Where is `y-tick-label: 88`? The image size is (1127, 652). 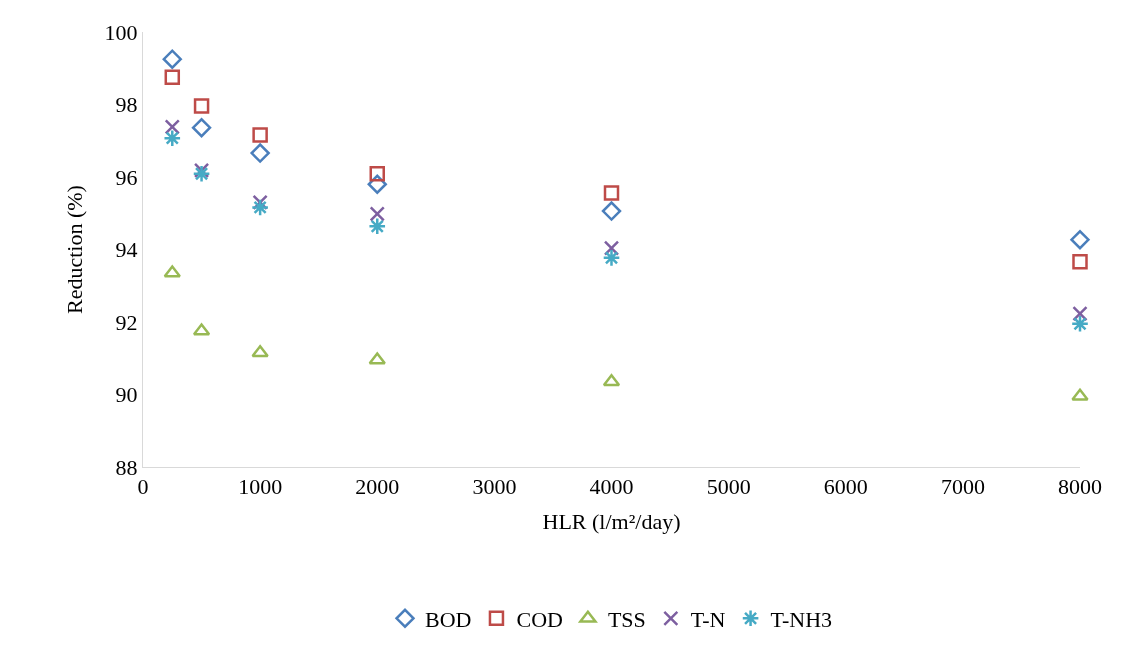 y-tick-label: 88 is located at coordinates (126, 467).